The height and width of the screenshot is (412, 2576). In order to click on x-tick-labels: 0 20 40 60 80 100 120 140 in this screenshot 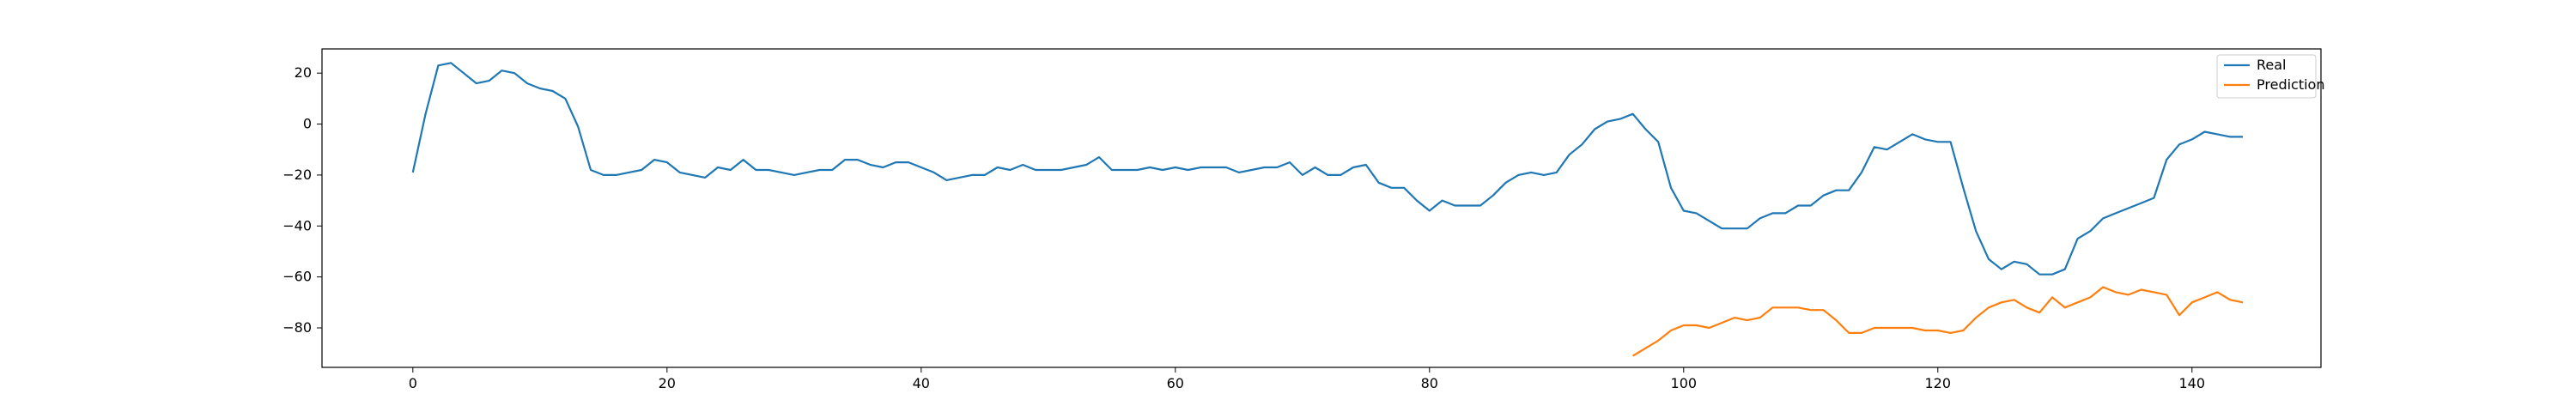, I will do `click(1307, 379)`.